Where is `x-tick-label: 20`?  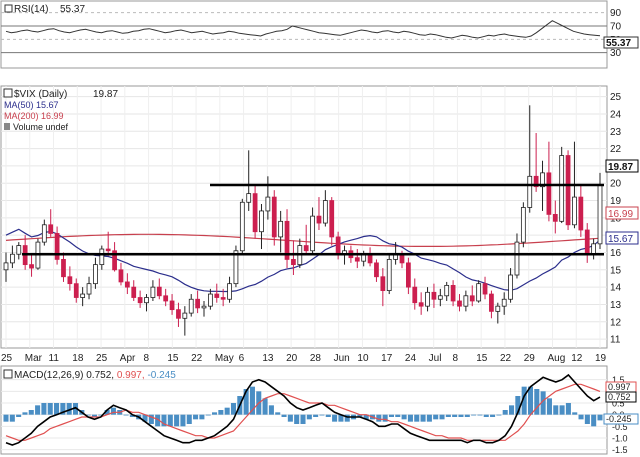 x-tick-label: 20 is located at coordinates (292, 358).